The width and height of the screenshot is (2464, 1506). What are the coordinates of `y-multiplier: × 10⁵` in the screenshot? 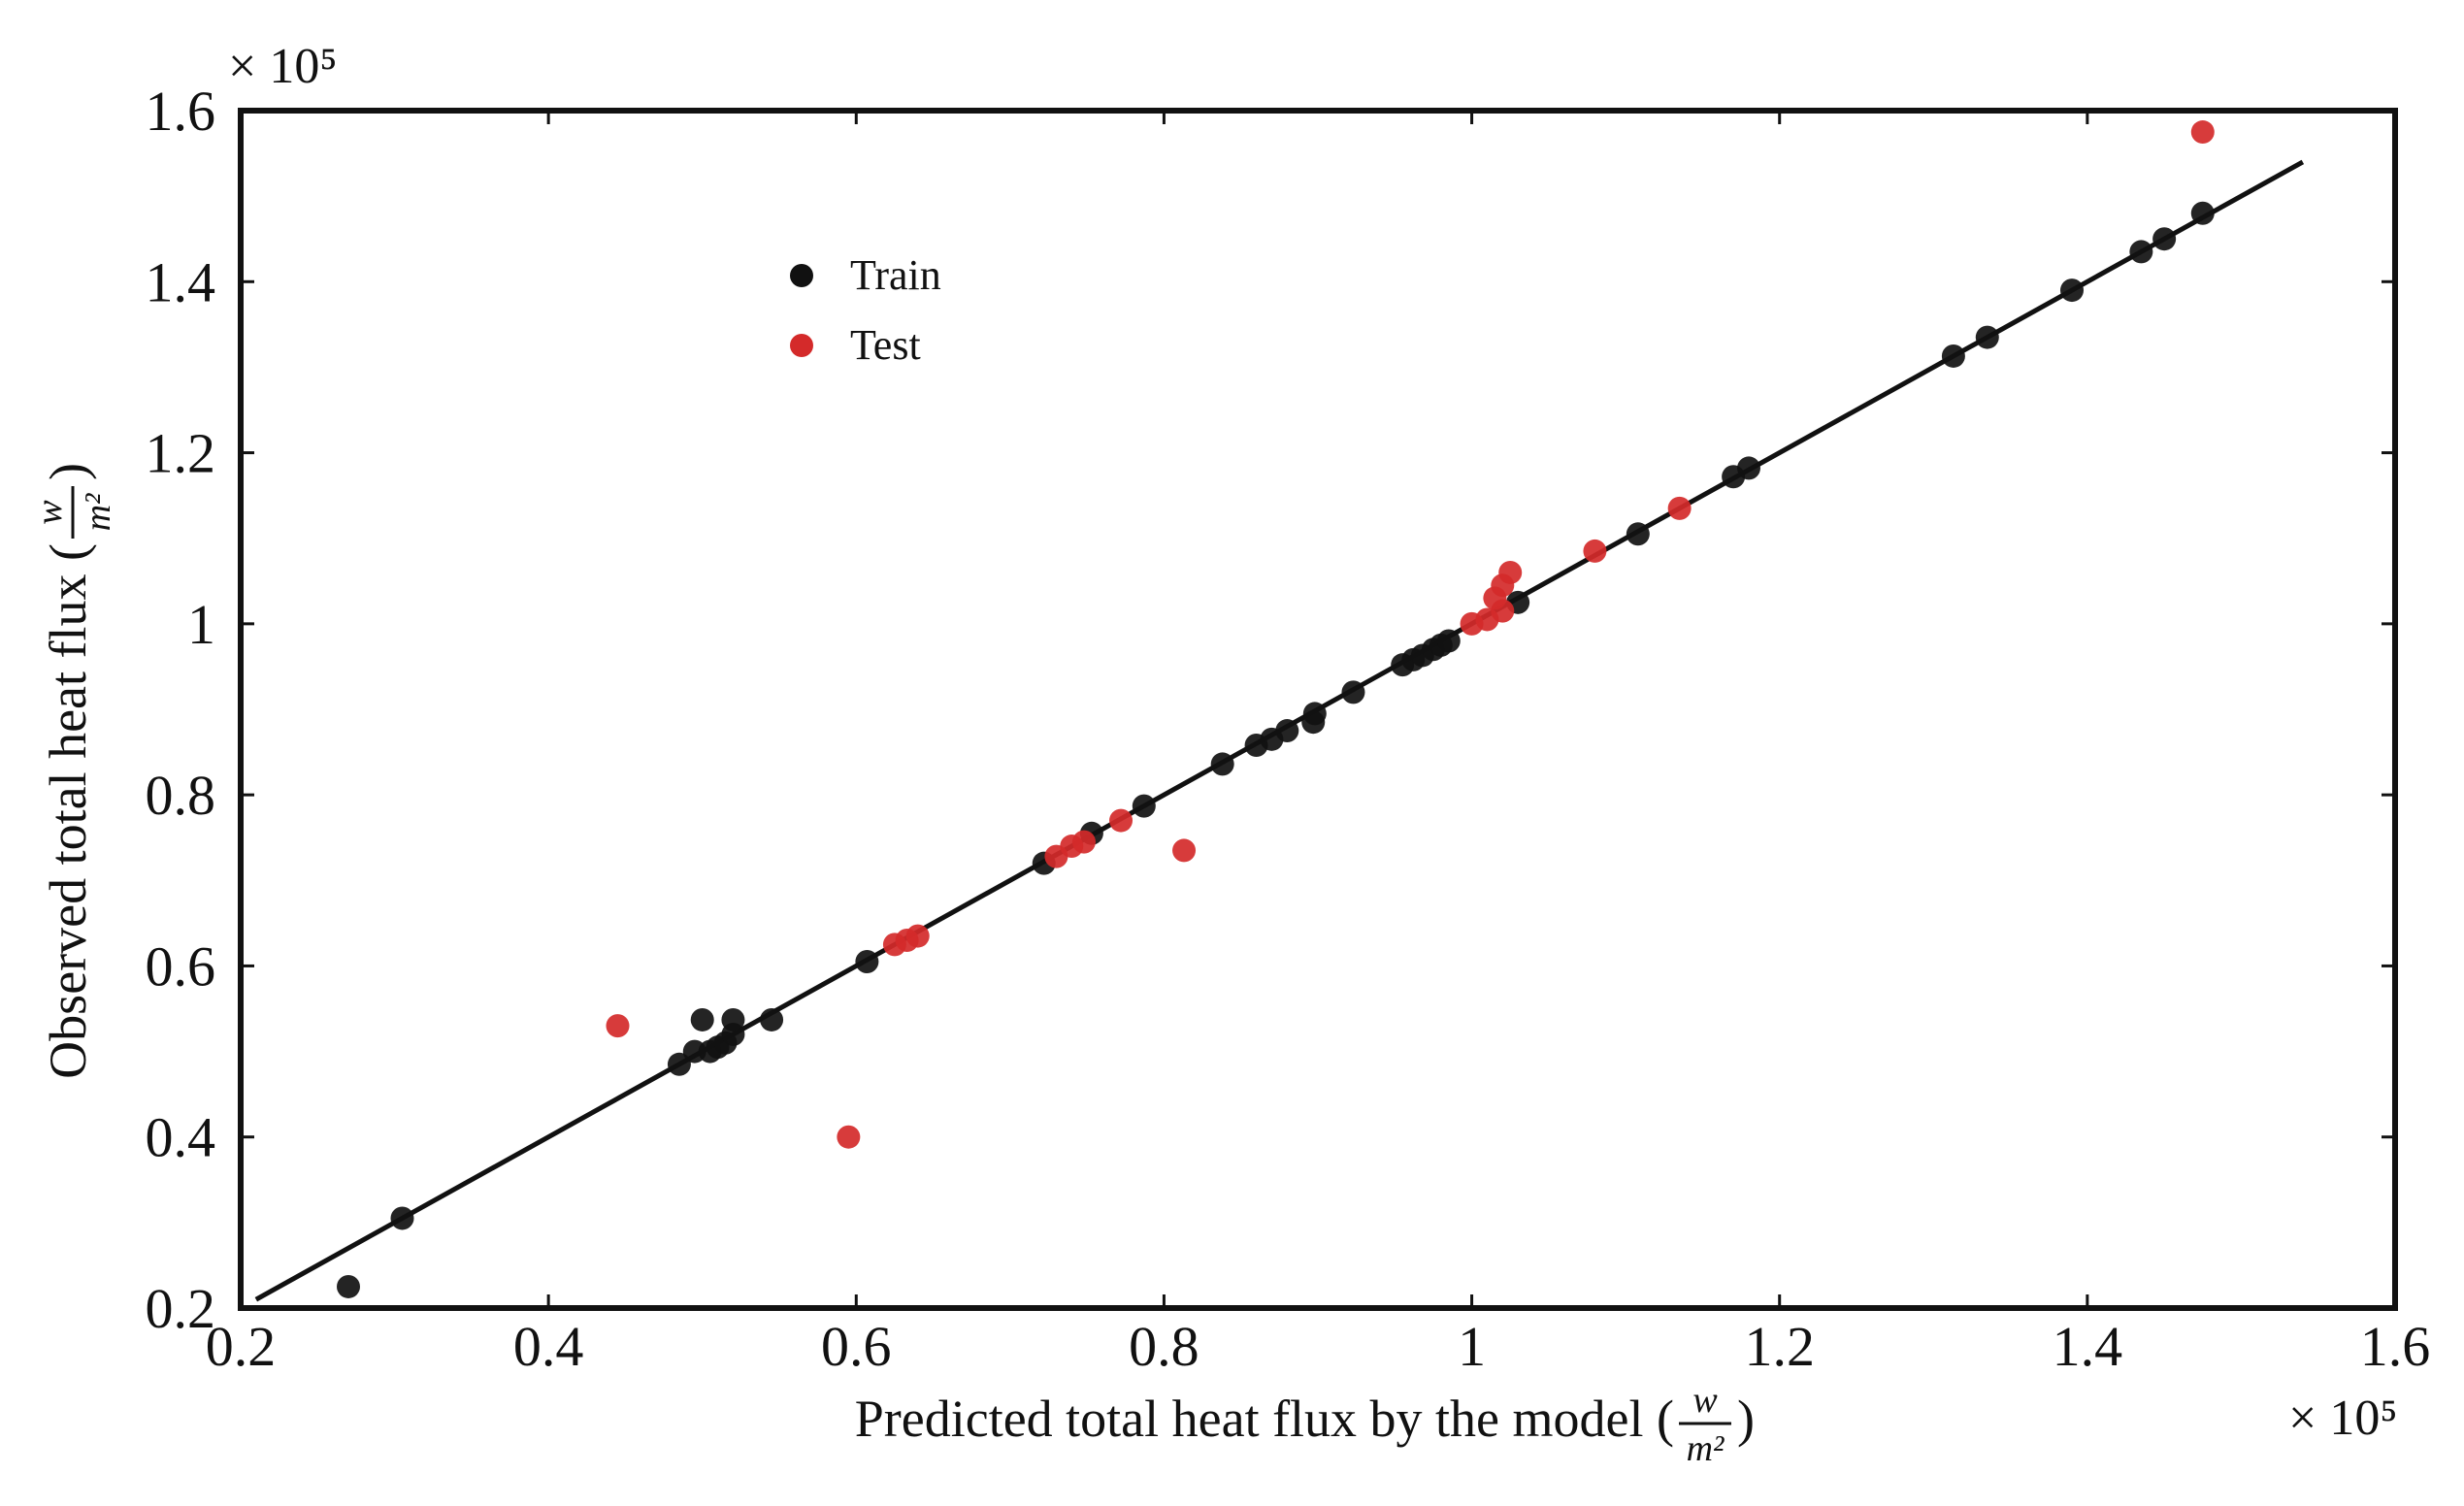 It's located at (283, 66).